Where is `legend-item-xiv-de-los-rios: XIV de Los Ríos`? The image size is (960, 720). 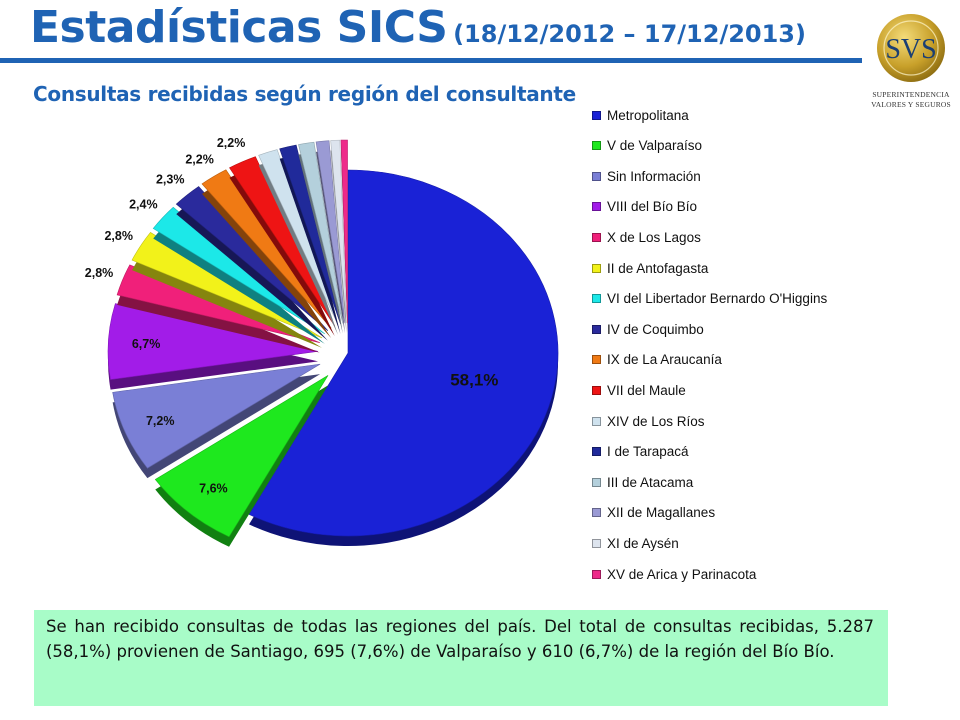 legend-item-xiv-de-los-rios: XIV de Los Ríos is located at coordinates (648, 421).